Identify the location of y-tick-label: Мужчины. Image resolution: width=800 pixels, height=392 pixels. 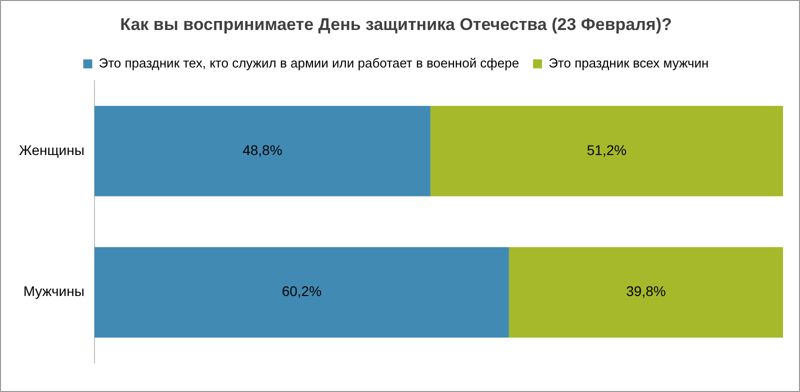
(53, 291).